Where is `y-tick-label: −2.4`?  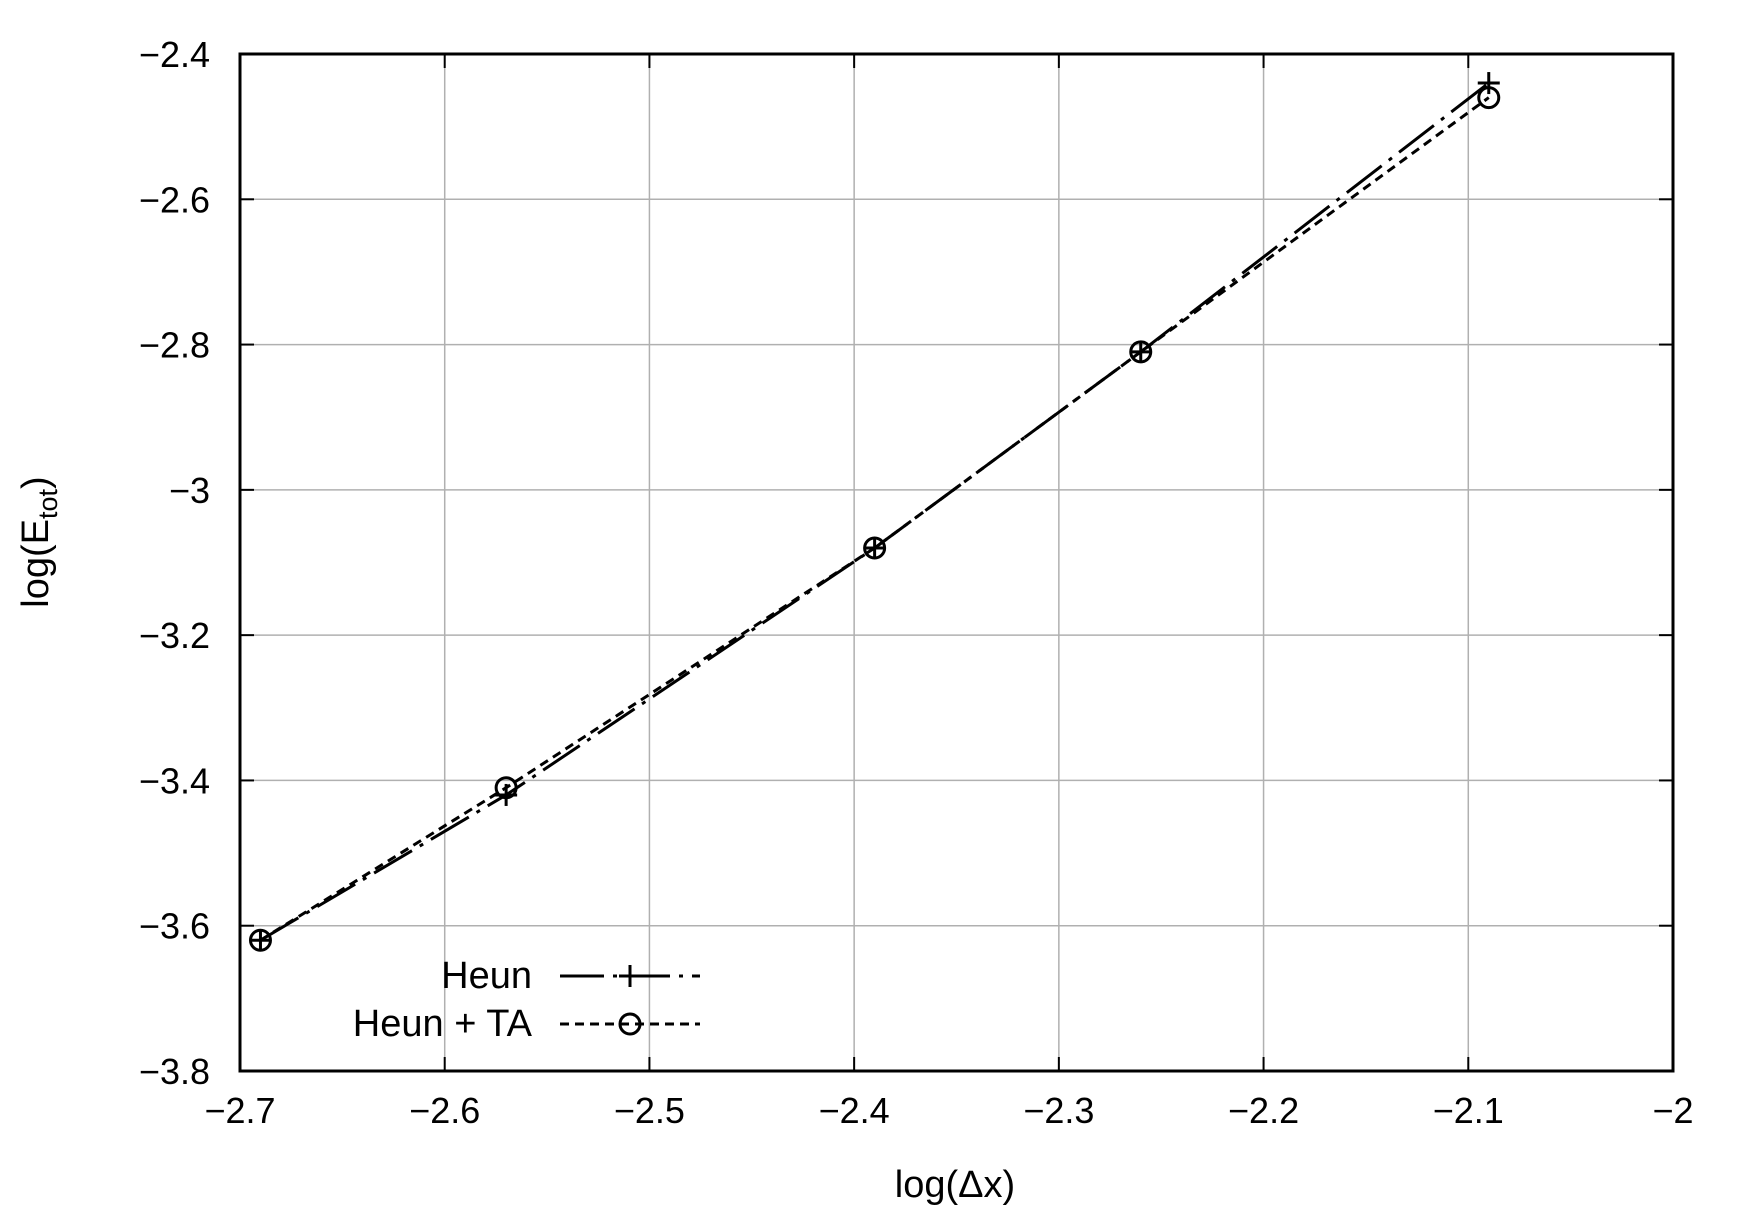
y-tick-label: −2.4 is located at coordinates (174, 54).